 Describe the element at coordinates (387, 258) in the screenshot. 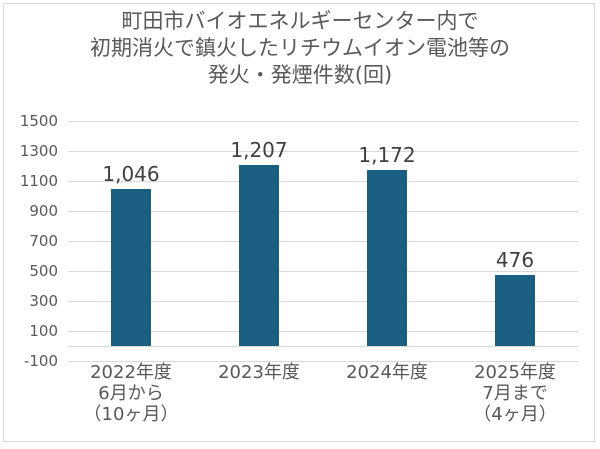

I see `bar-2024` at that location.